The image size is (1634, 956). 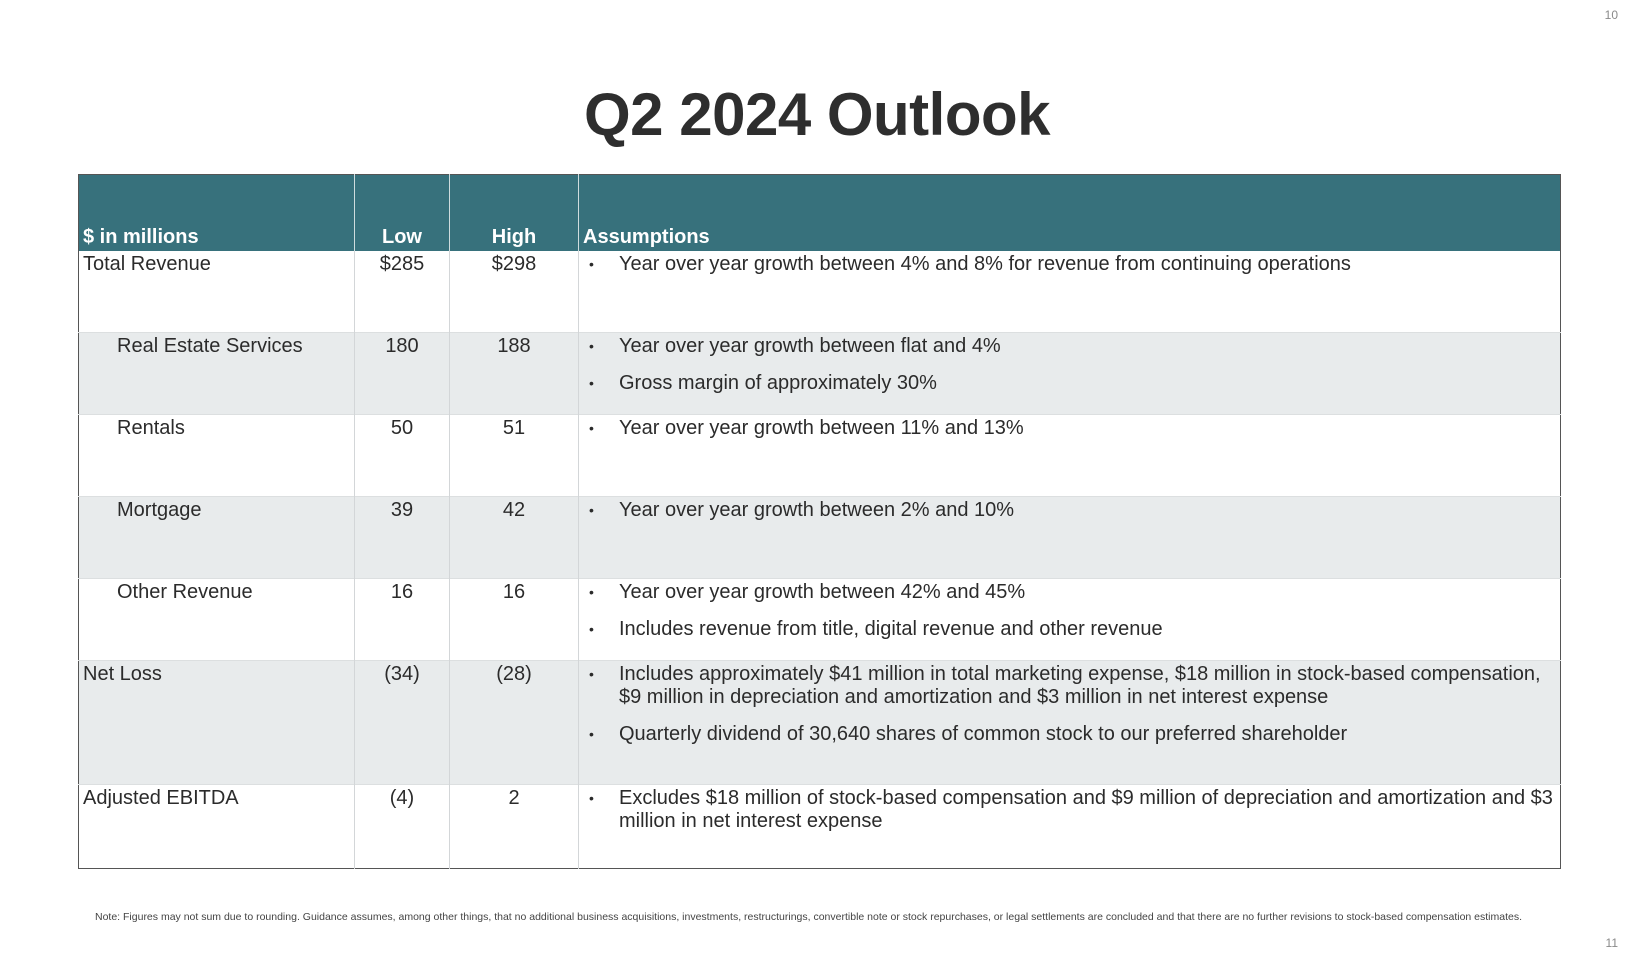 I want to click on row-label: Other Revenue, so click(x=216, y=619).